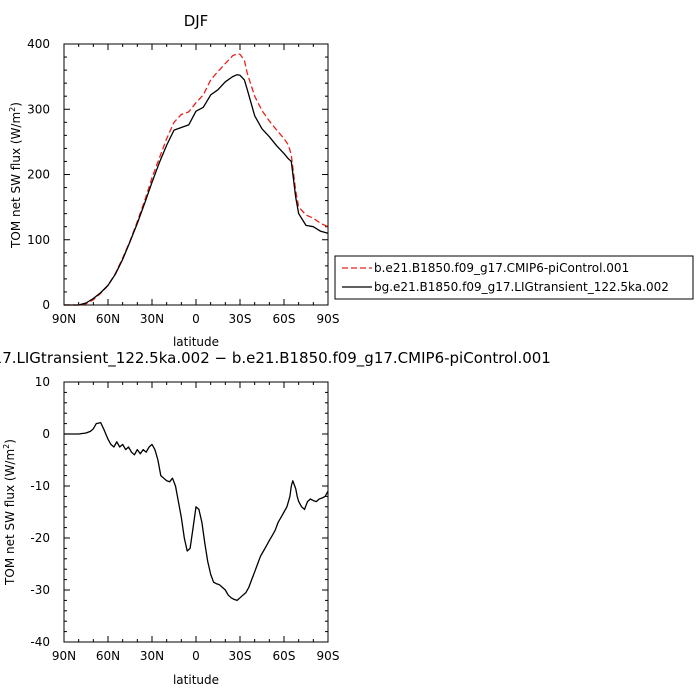 Image resolution: width=700 pixels, height=700 pixels. I want to click on legend-box, so click(514, 277).